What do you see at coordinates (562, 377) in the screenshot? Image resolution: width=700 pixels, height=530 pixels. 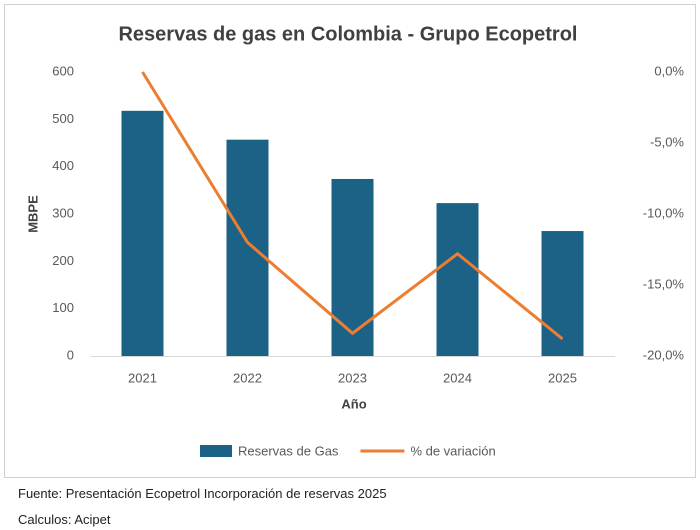 I see `x-tick-label: 2025` at bounding box center [562, 377].